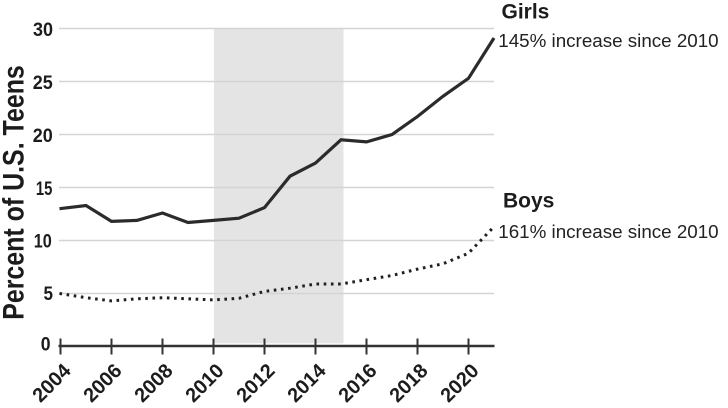 The height and width of the screenshot is (408, 728). Describe the element at coordinates (528, 200) in the screenshot. I see `svg-text: Boys` at that location.